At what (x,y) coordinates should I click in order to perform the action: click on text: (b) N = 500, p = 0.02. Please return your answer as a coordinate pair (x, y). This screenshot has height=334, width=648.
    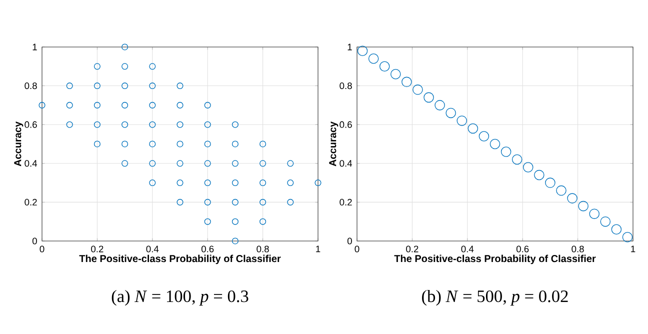
    Looking at the image, I should click on (495, 298).